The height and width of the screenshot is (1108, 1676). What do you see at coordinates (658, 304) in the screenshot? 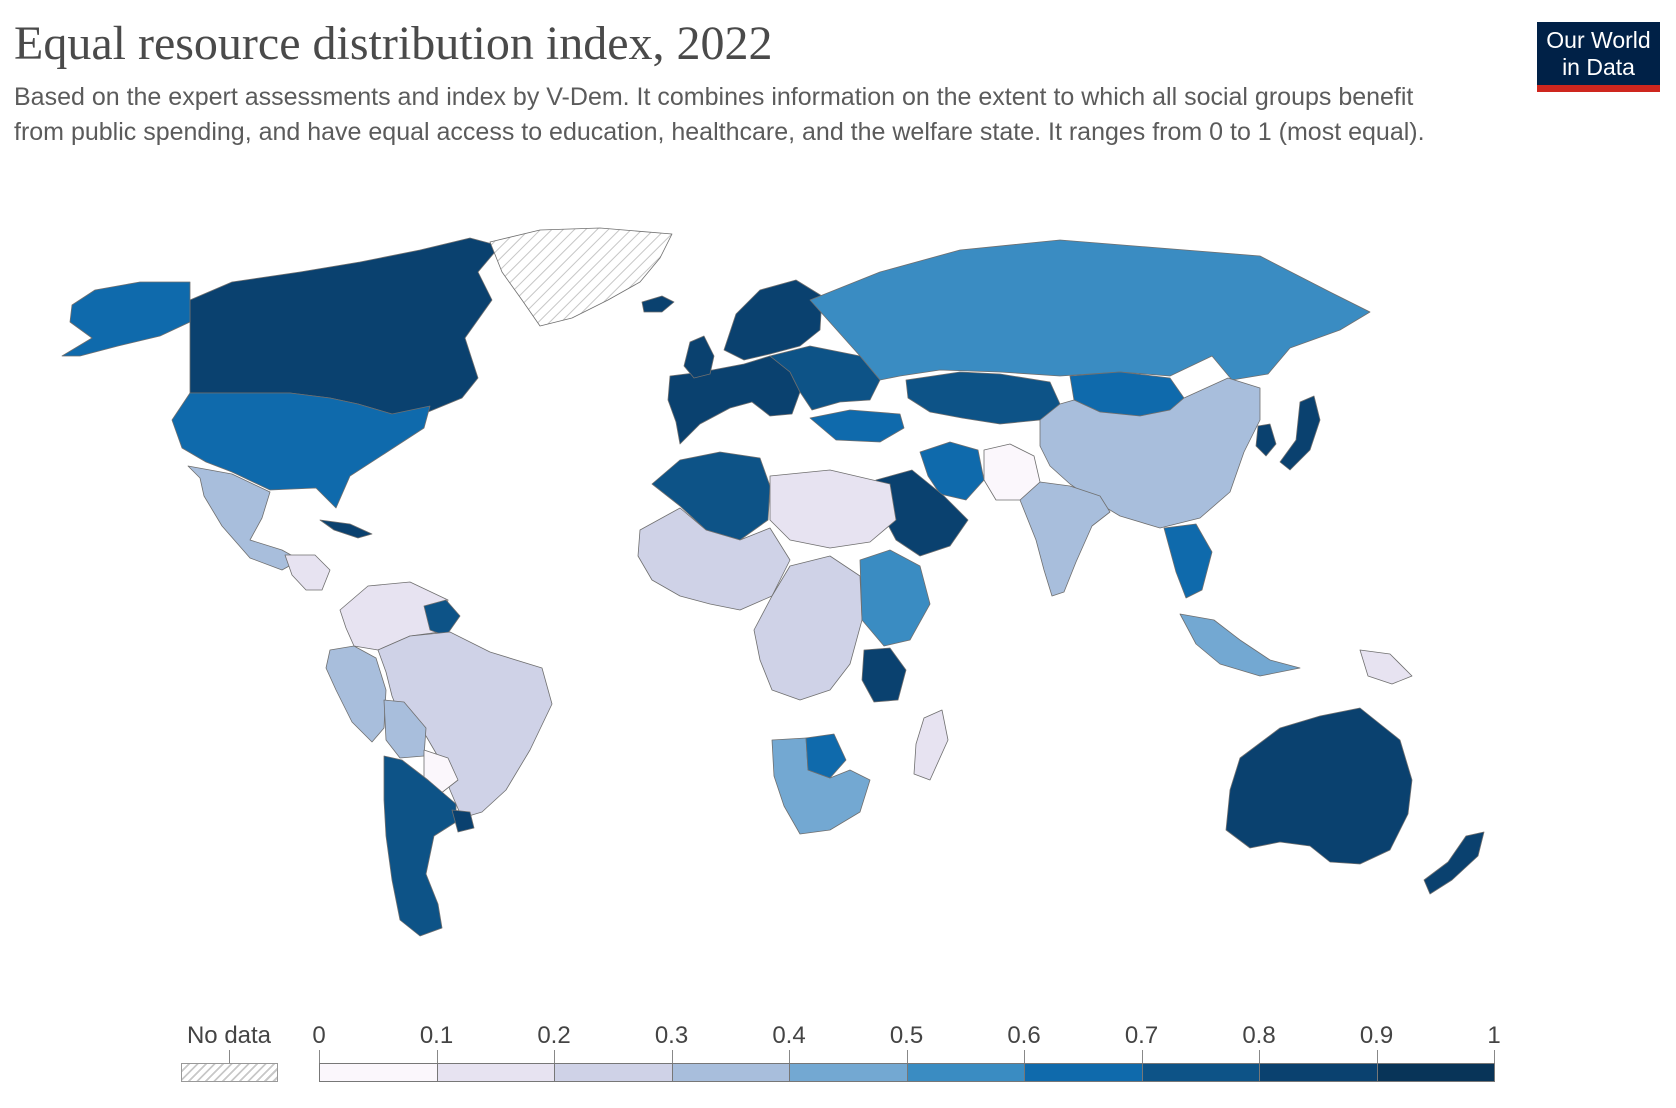
I see `region-iceland` at bounding box center [658, 304].